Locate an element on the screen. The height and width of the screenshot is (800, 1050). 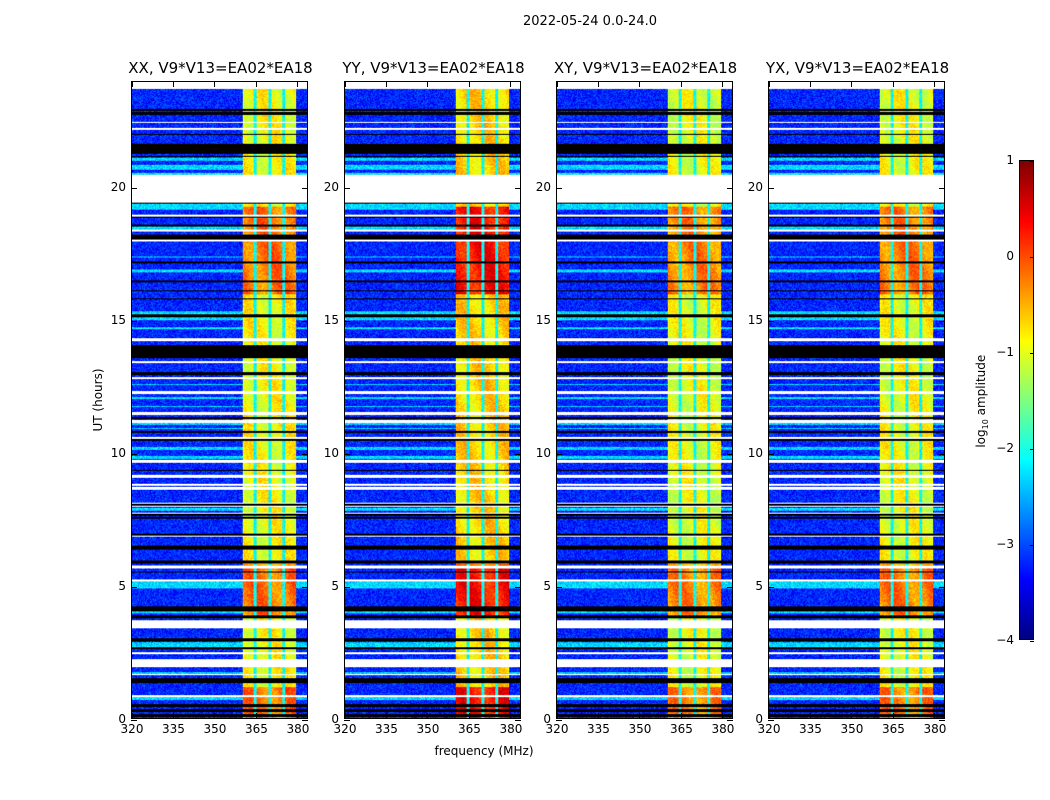
panel-title: XY, V9*V13=EA02*EA18 is located at coordinates (645, 68).